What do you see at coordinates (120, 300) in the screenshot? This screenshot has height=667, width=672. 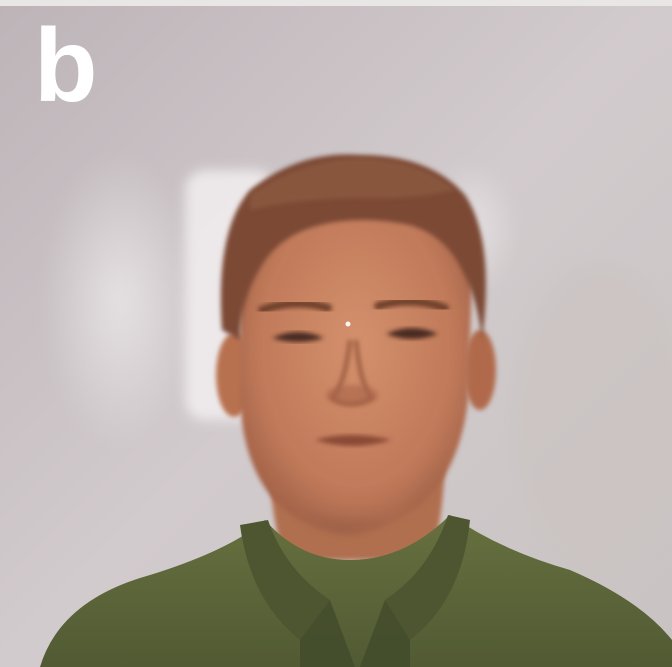 I see `wall-light-patch-left` at bounding box center [120, 300].